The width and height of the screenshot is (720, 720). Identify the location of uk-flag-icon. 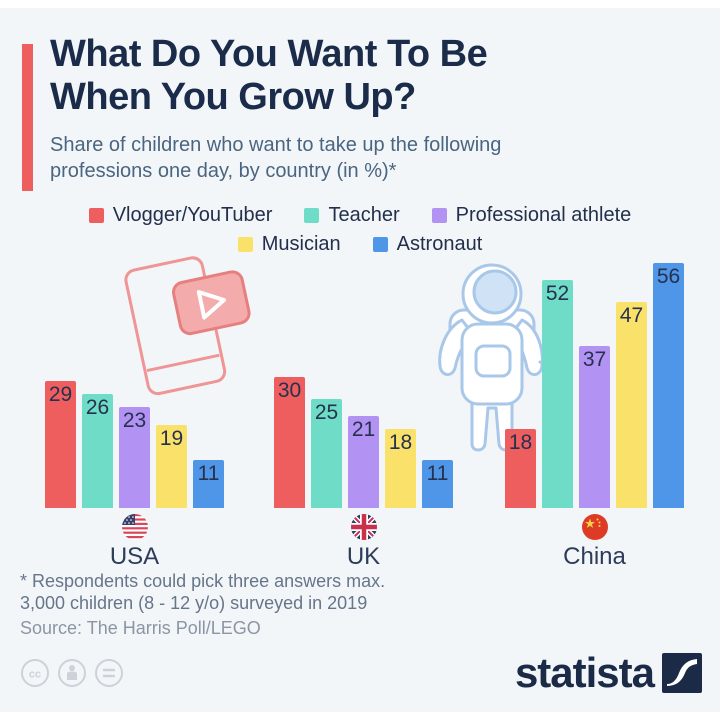
(363, 527).